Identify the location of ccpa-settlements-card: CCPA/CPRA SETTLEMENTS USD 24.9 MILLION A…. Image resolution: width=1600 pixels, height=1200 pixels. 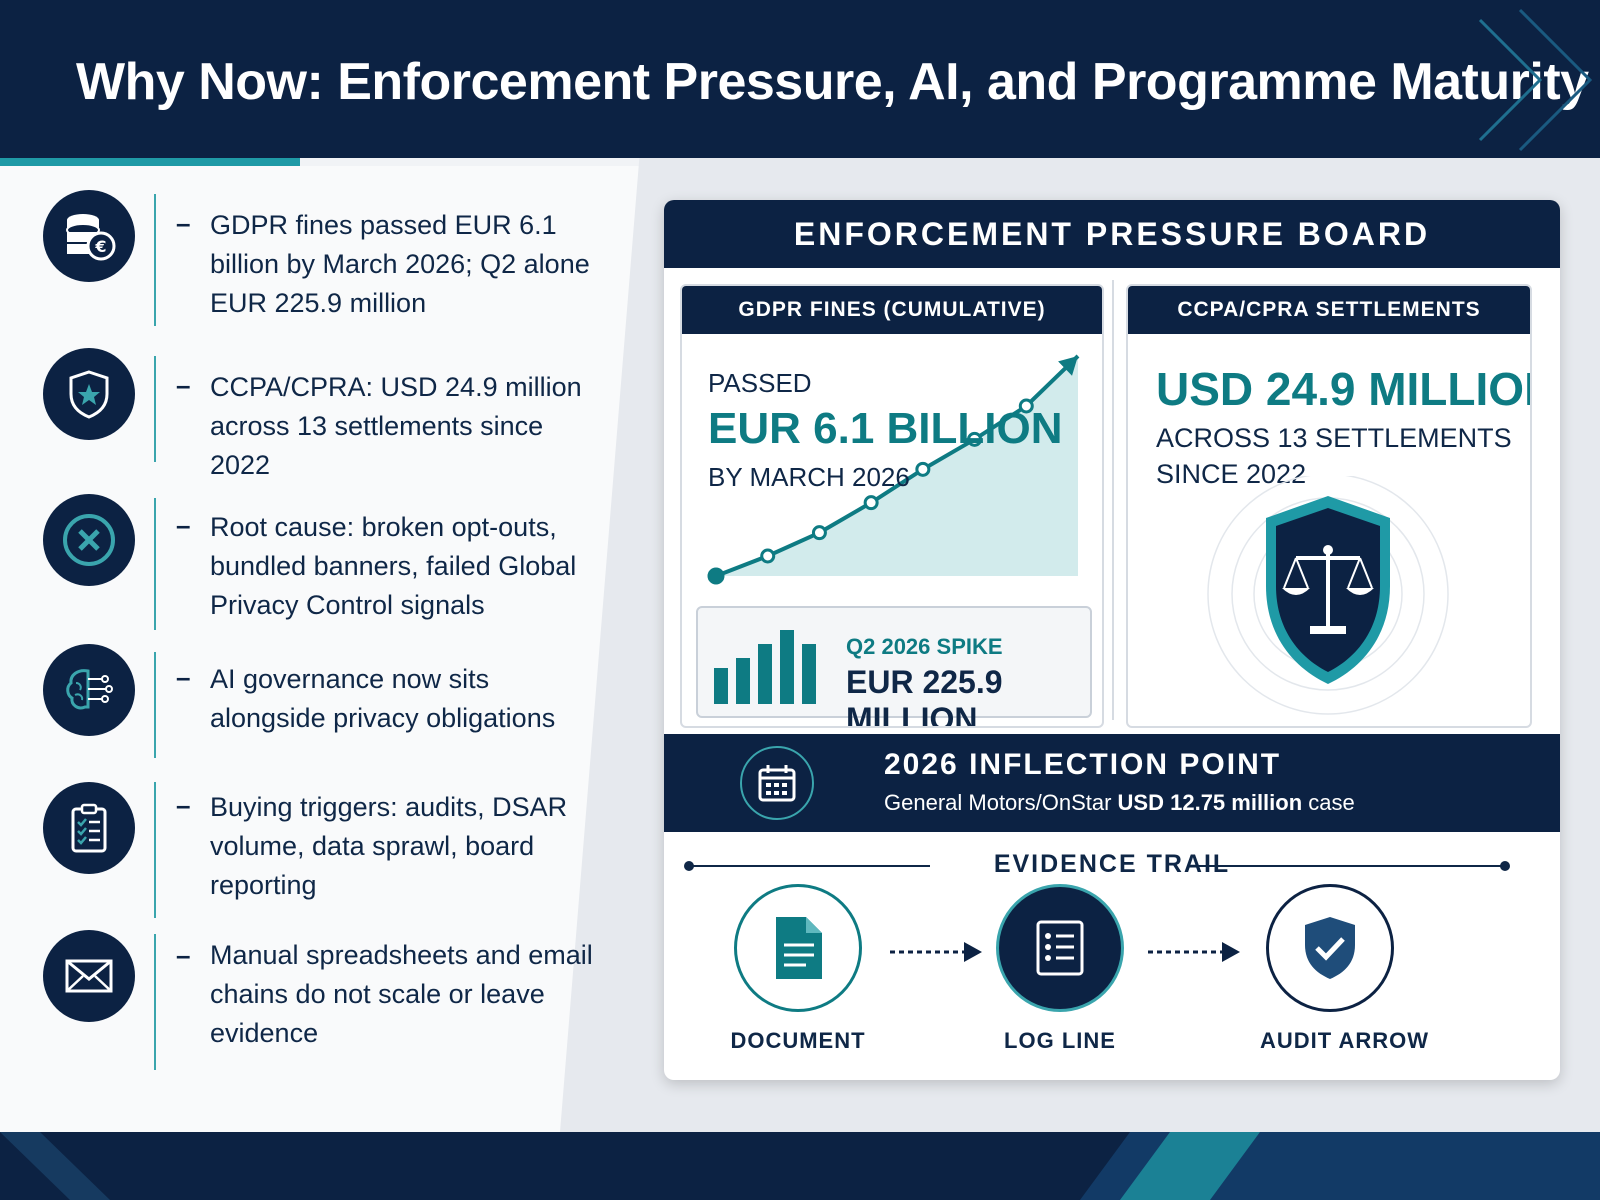
(1329, 506).